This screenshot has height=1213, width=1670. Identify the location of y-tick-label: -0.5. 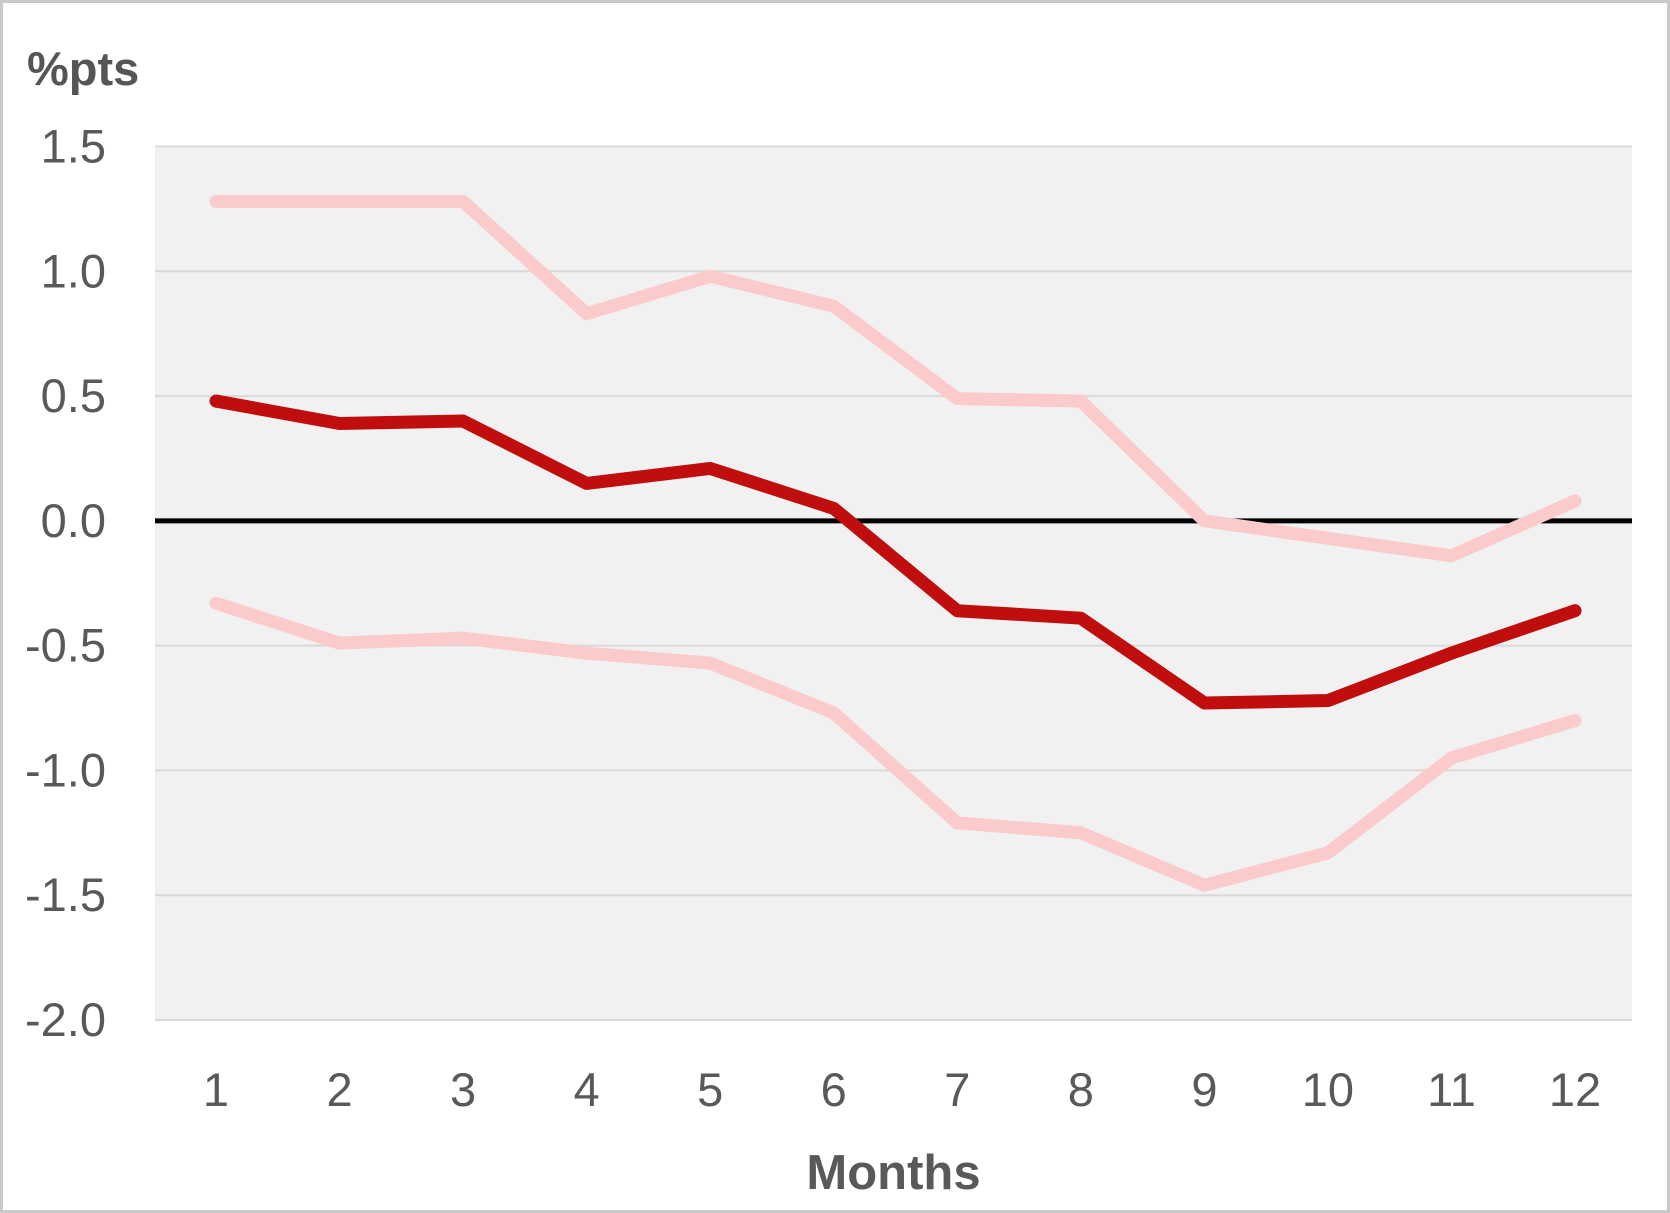
(65, 645).